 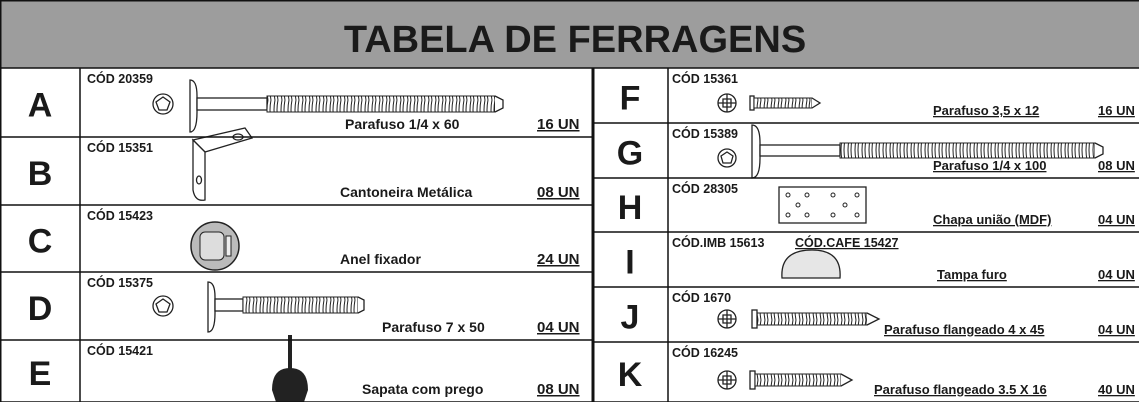 I want to click on item-description: Parafuso flangeado 3.5 X 16, so click(x=960, y=389).